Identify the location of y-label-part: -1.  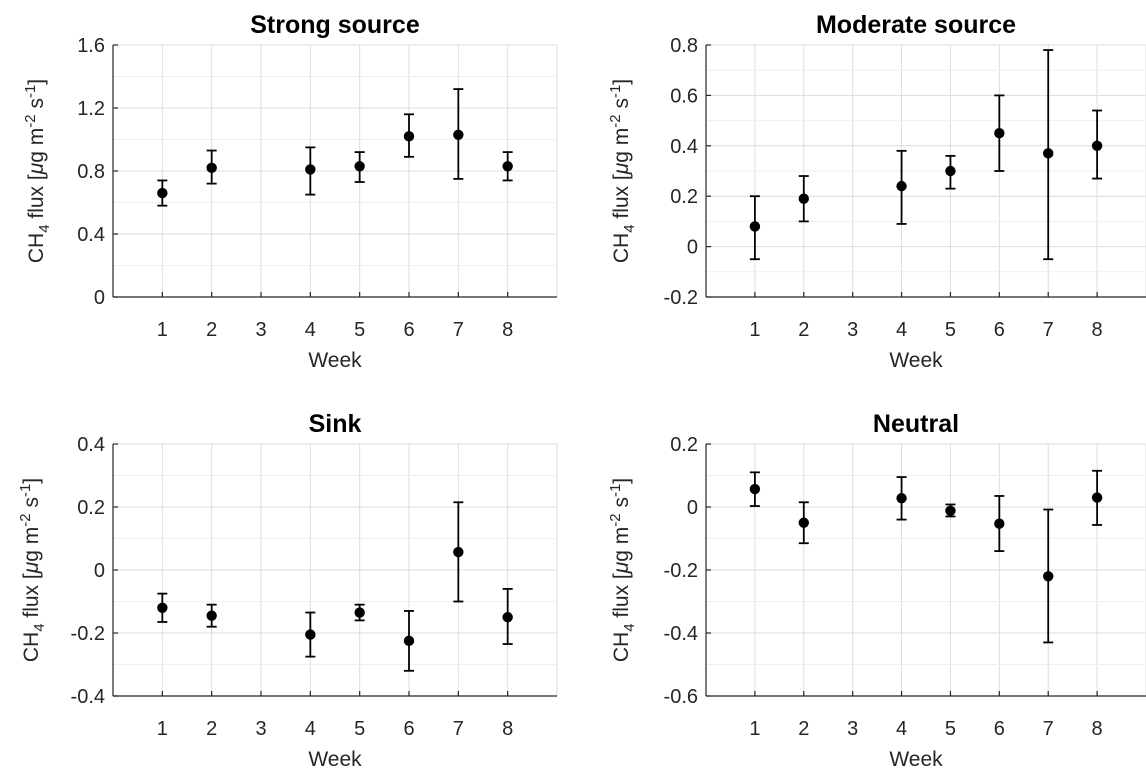
(25, 490).